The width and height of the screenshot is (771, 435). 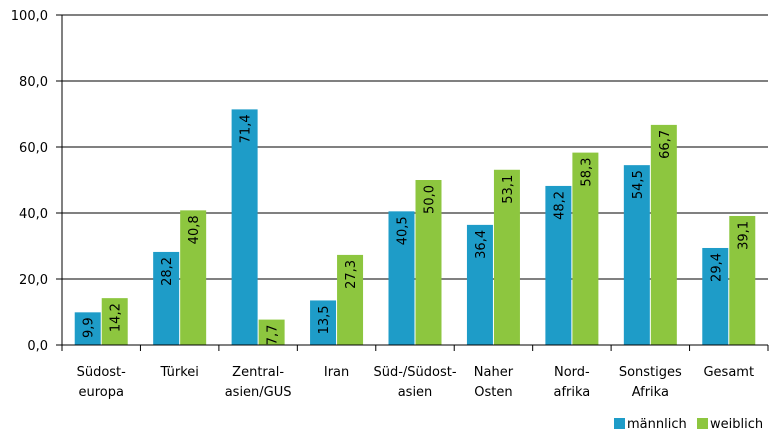 I want to click on data-label: 9,9, so click(x=89, y=327).